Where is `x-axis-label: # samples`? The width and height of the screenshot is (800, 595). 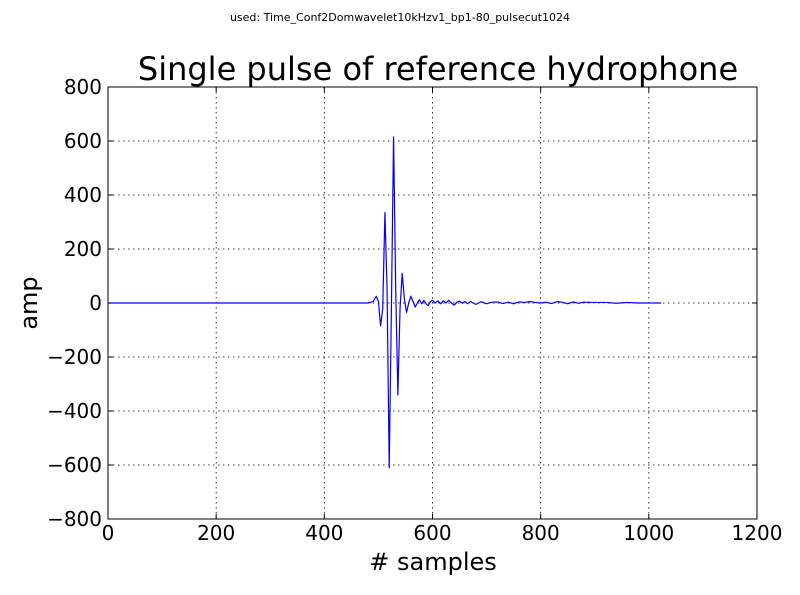
x-axis-label: # samples is located at coordinates (433, 562).